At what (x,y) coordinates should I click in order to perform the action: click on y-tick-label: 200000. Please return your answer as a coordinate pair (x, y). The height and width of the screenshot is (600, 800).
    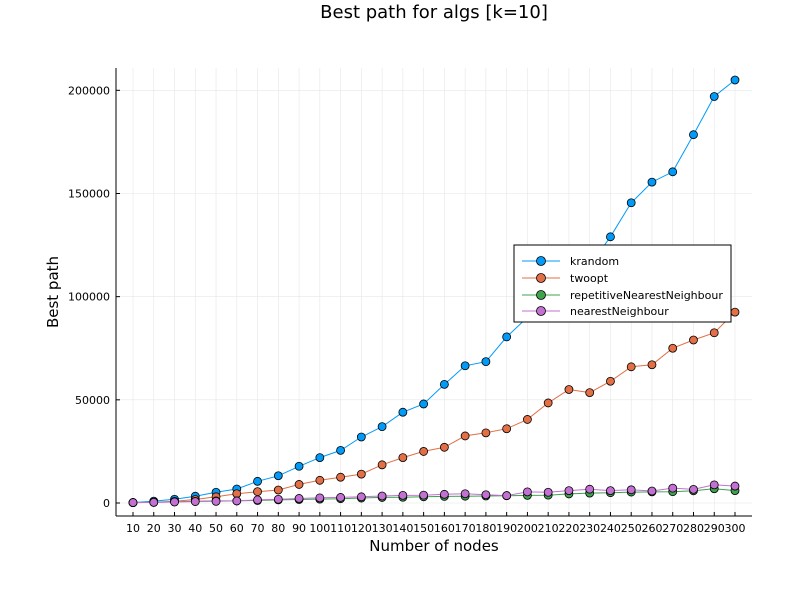
    Looking at the image, I should click on (89, 90).